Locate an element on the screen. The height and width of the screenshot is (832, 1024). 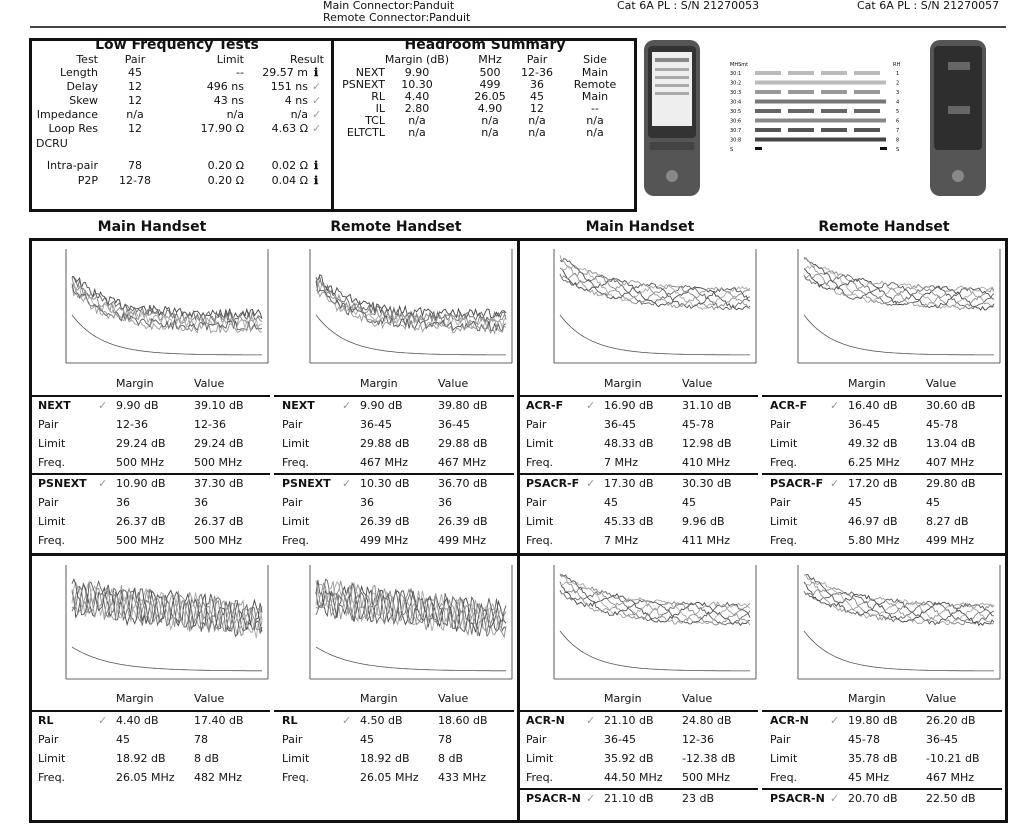
handset-title-1: Main Handset is located at coordinates (152, 227).